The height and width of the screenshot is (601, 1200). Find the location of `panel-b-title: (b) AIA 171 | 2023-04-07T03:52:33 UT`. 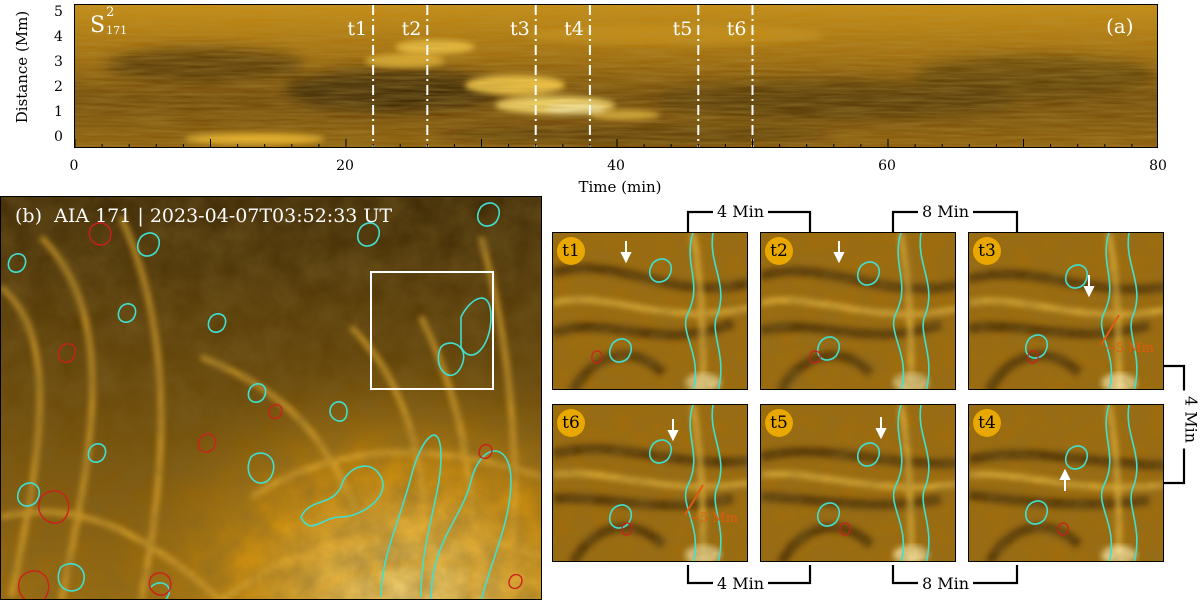

panel-b-title: (b) AIA 171 | 2023-04-07T03:52:33 UT is located at coordinates (203, 216).